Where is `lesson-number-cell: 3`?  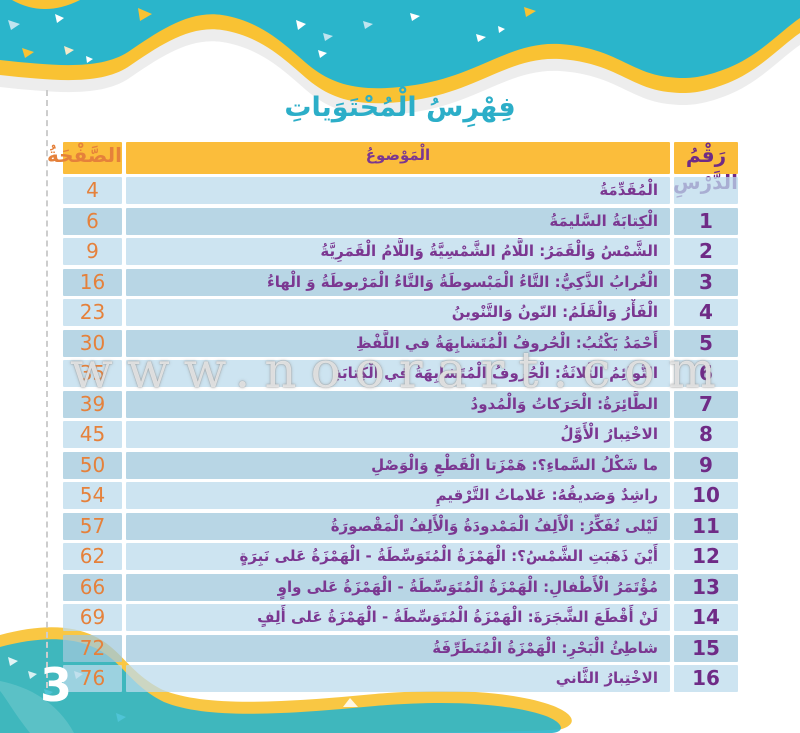
lesson-number-cell: 3 is located at coordinates (706, 282).